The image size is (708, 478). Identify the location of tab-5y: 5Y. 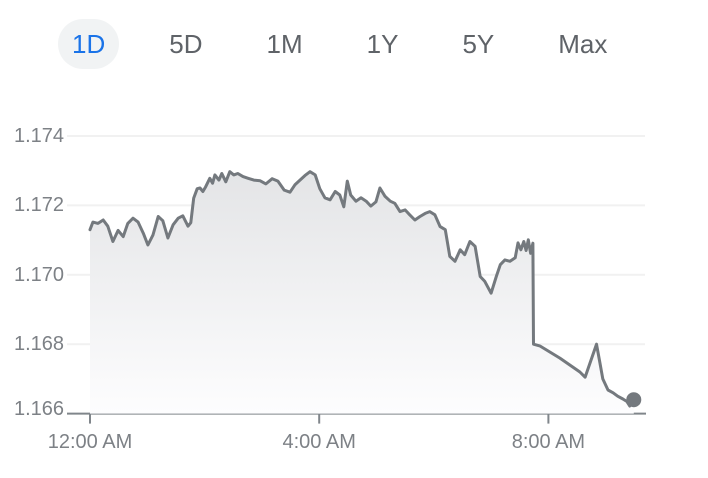
(478, 44).